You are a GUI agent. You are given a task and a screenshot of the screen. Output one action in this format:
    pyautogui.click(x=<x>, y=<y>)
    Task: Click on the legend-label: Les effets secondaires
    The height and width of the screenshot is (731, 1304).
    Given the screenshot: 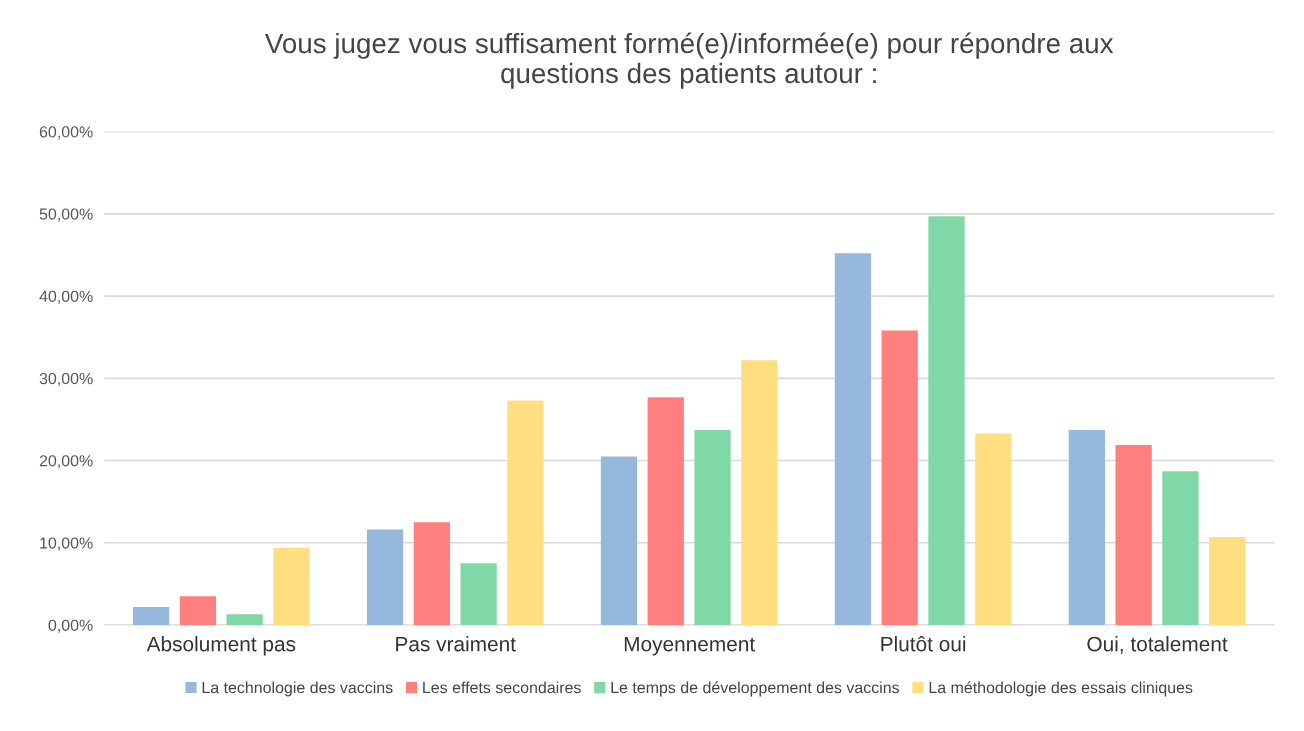 What is the action you would take?
    pyautogui.click(x=502, y=687)
    